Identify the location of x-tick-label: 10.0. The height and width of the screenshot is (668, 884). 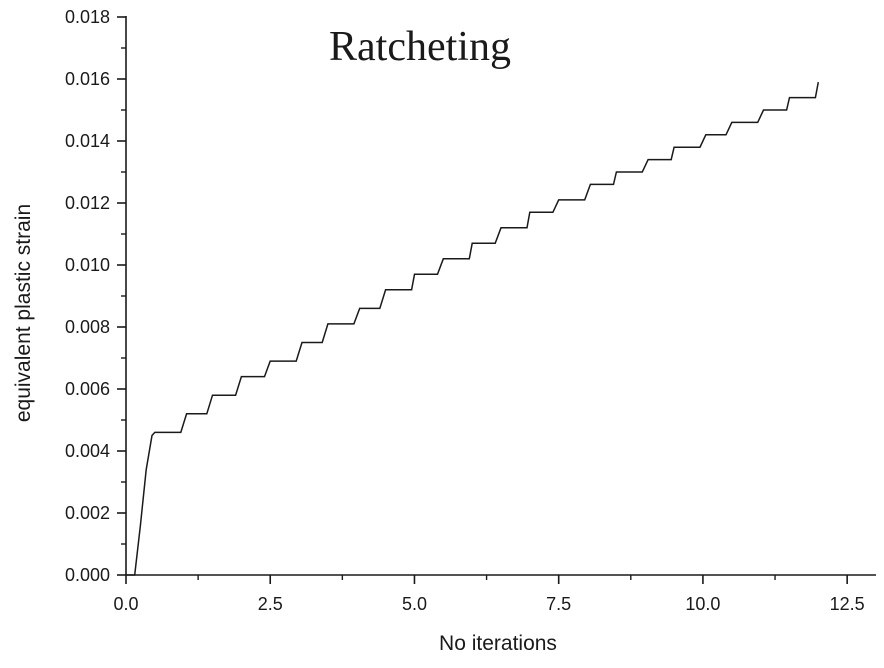
(702, 604).